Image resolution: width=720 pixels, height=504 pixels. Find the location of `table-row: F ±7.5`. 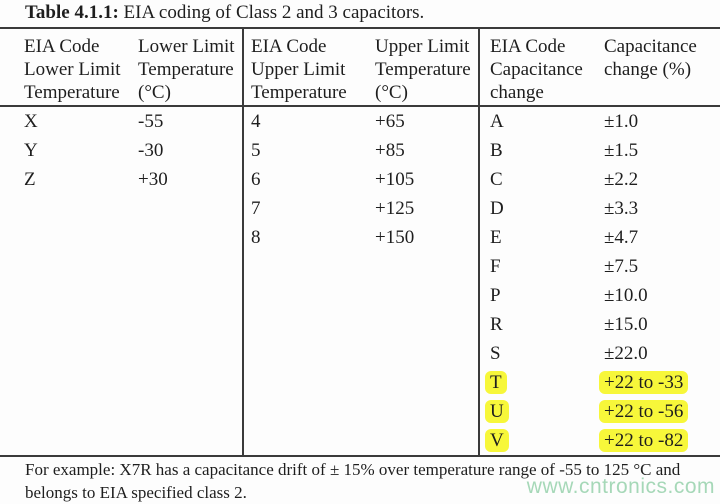

table-row: F ±7.5 is located at coordinates (600, 266).